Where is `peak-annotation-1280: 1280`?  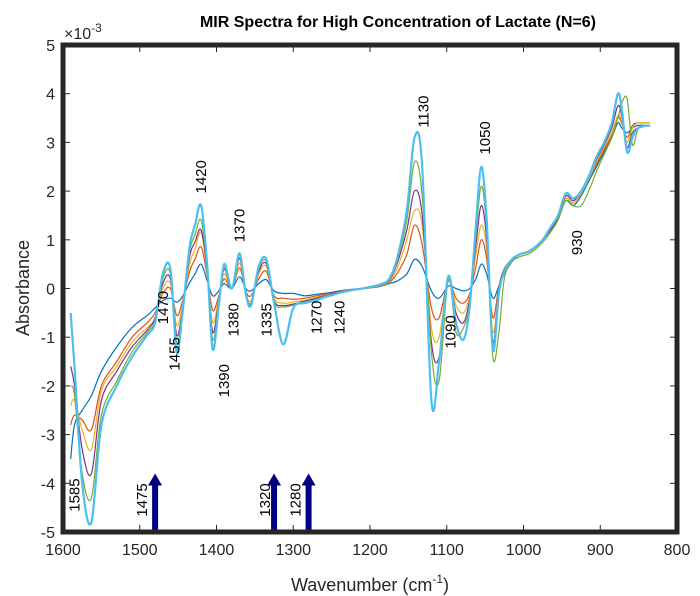 peak-annotation-1280: 1280 is located at coordinates (296, 499).